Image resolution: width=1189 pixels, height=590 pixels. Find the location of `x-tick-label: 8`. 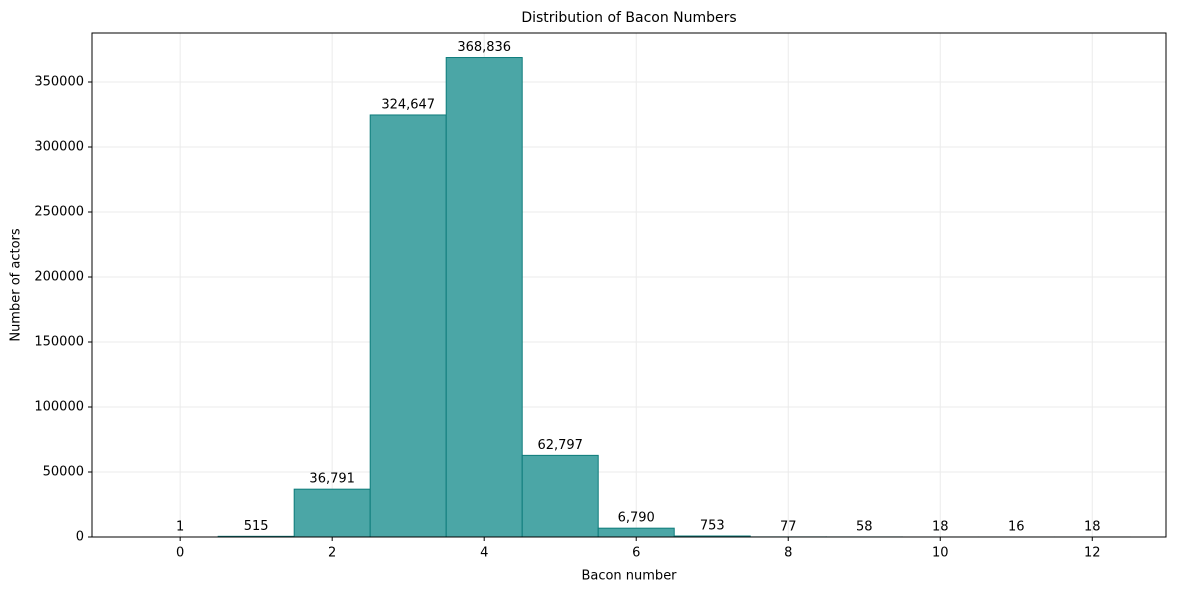

x-tick-label: 8 is located at coordinates (788, 553).